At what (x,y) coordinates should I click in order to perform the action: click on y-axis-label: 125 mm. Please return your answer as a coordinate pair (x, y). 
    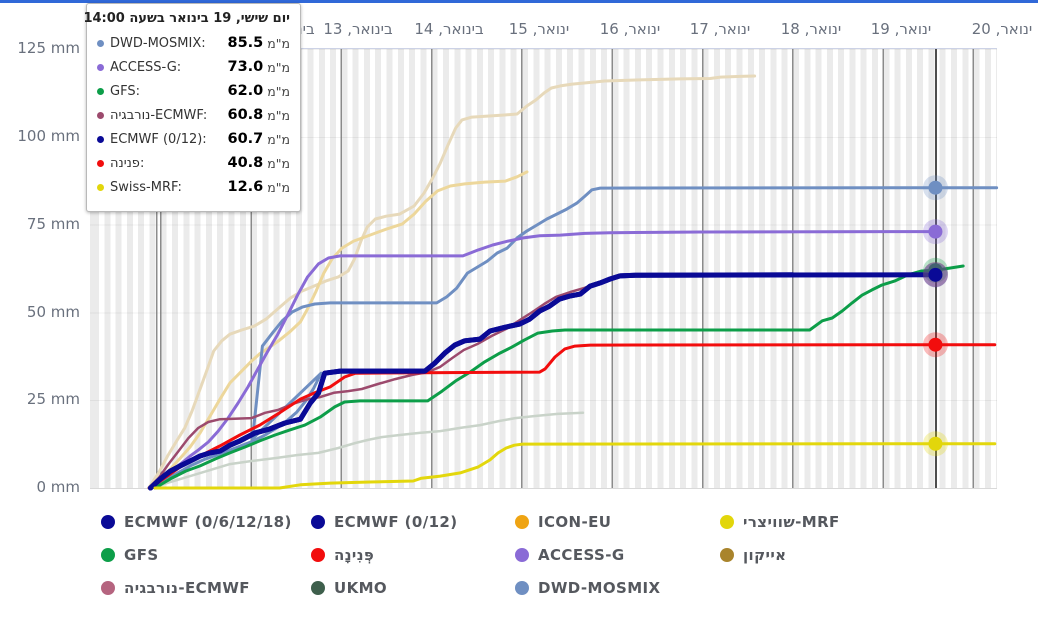
    Looking at the image, I should click on (48, 48).